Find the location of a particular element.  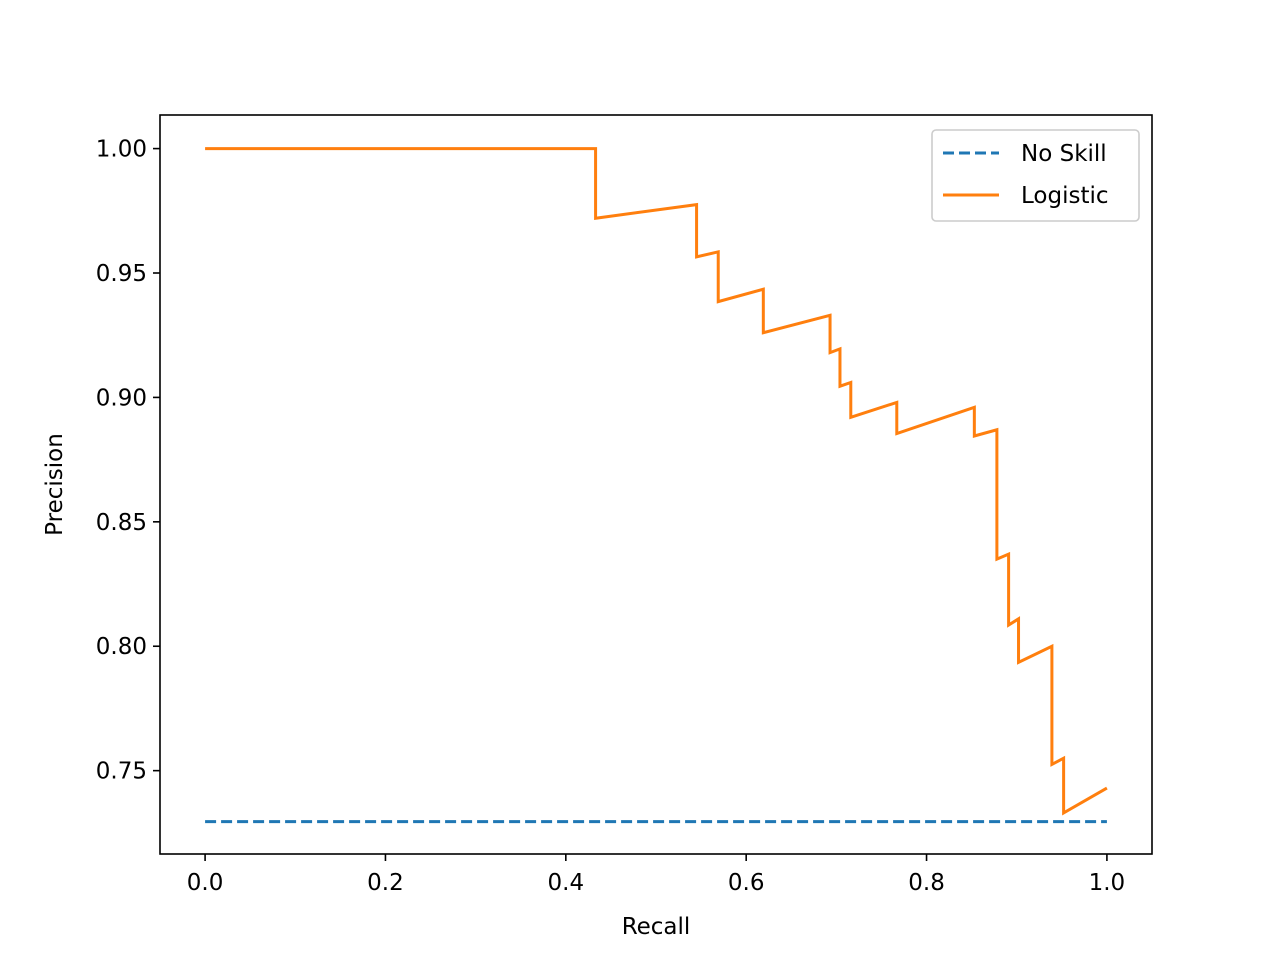

y-tick-label: 0.75 is located at coordinates (121, 772).